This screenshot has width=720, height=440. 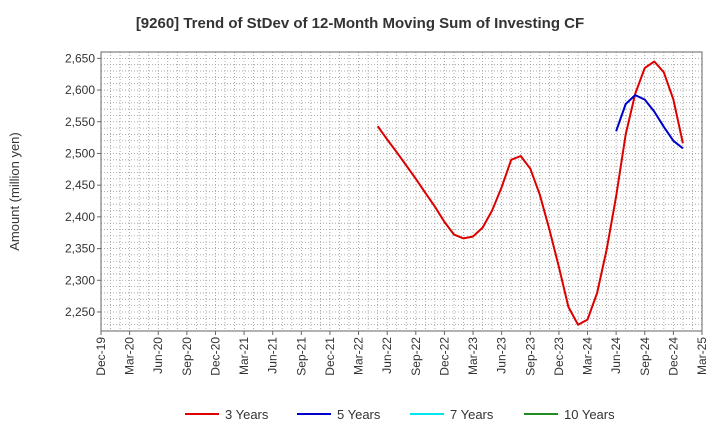 What do you see at coordinates (359, 414) in the screenshot?
I see `legend-label-5-years: 5 Years` at bounding box center [359, 414].